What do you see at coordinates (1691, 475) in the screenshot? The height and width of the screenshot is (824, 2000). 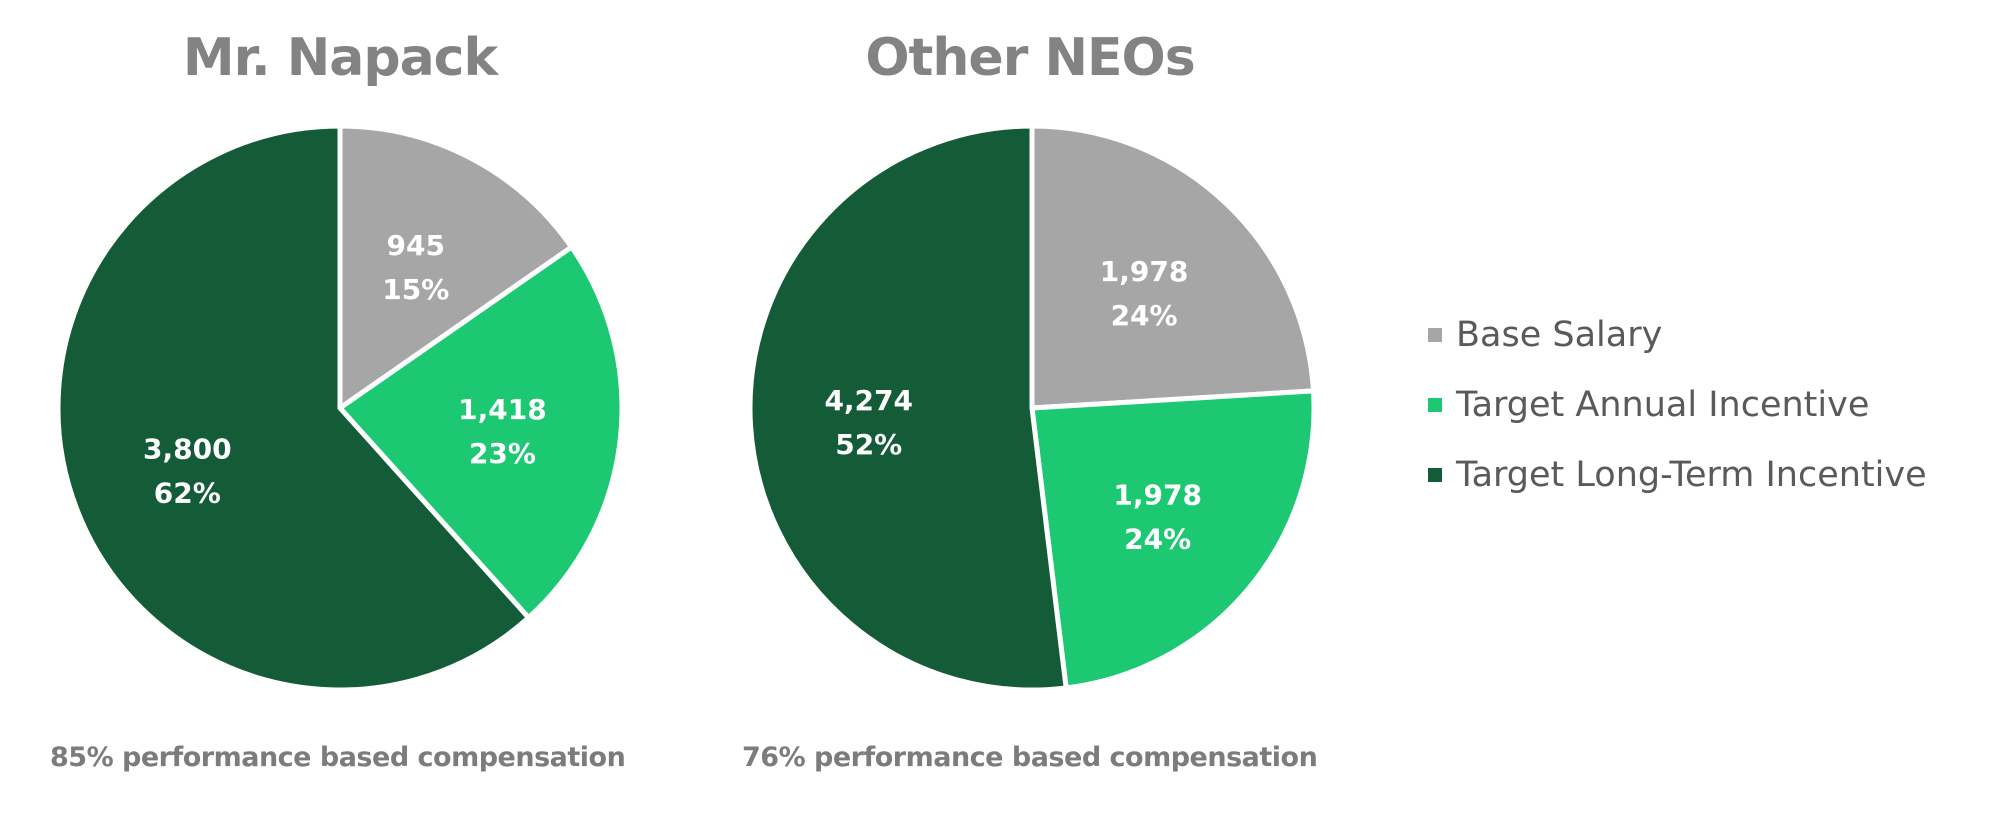 I see `legend-label: Target Long-Term Incentive` at bounding box center [1691, 475].